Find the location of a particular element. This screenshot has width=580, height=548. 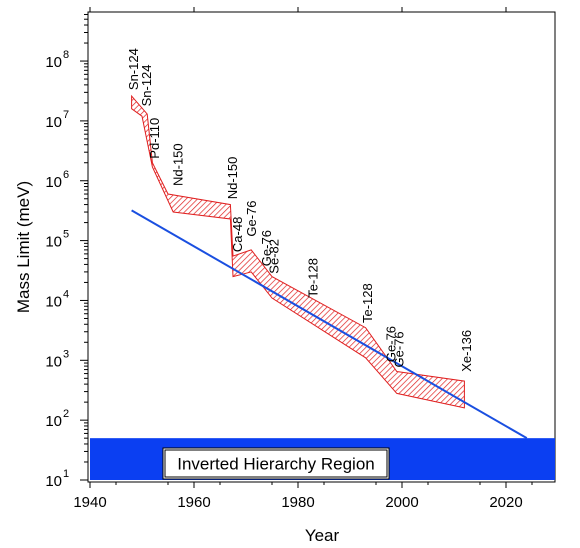

isotope-annotation: Pd-110 is located at coordinates (154, 138).